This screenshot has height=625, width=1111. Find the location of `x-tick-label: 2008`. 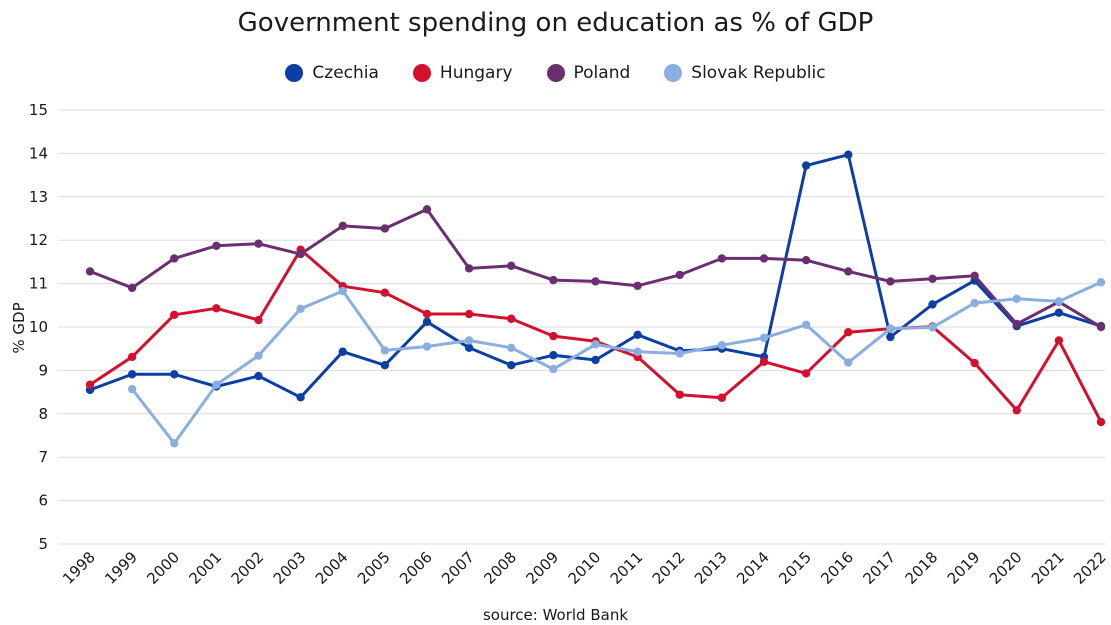

x-tick-label: 2008 is located at coordinates (500, 568).